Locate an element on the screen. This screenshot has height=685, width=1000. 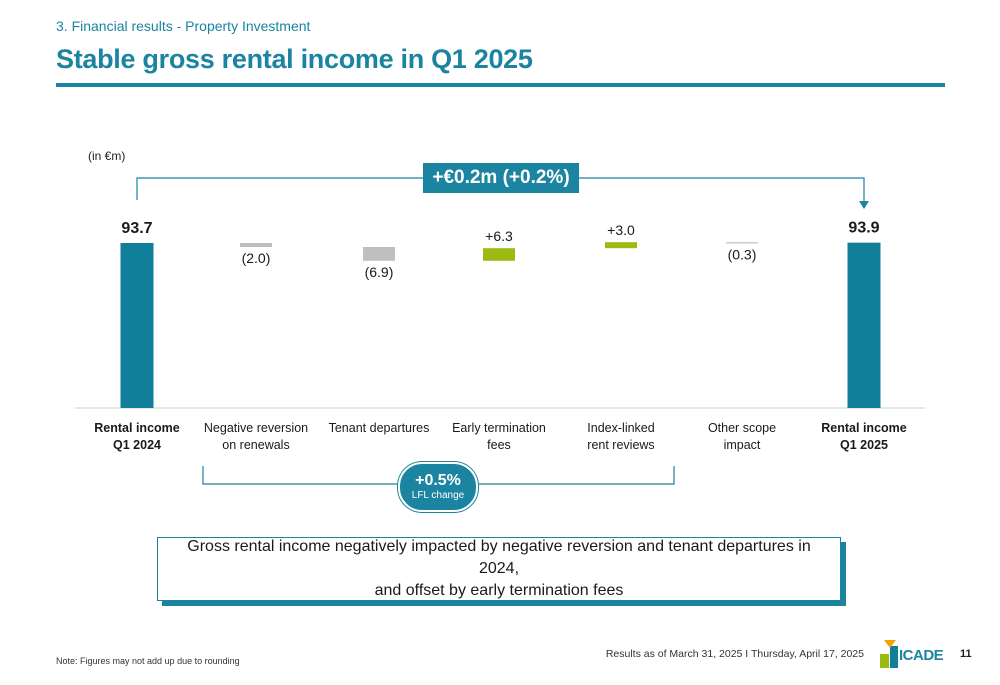
page-title: Stable gross rental income in Q1 2025 is located at coordinates (294, 59).